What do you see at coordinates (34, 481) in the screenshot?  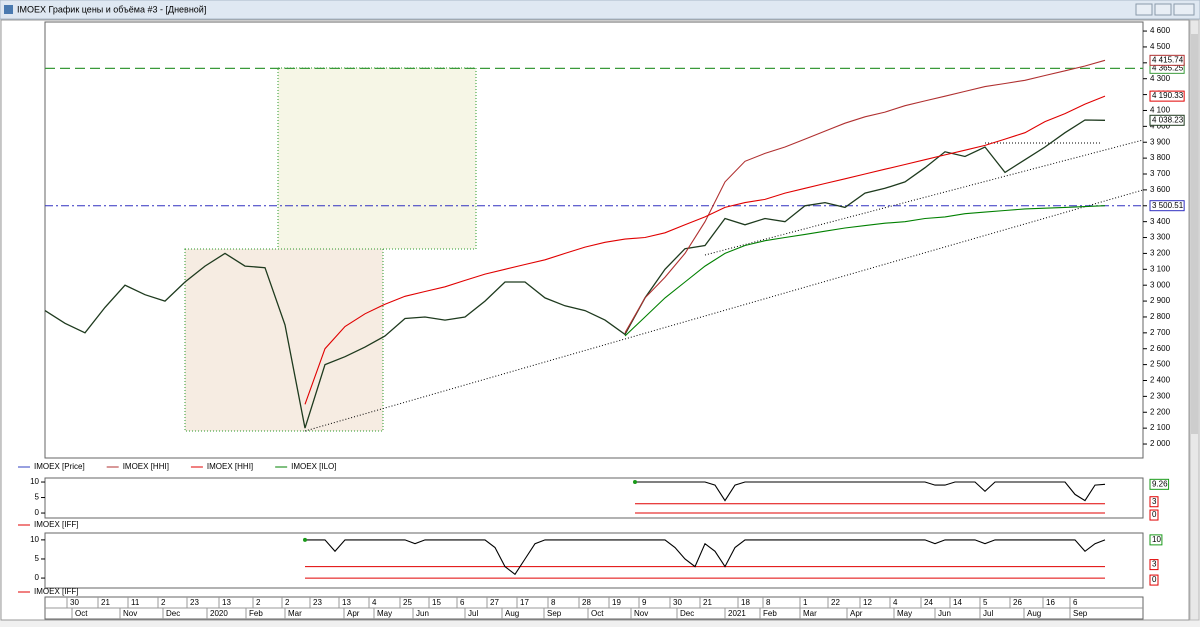 I see `y-tick-label: 10` at bounding box center [34, 481].